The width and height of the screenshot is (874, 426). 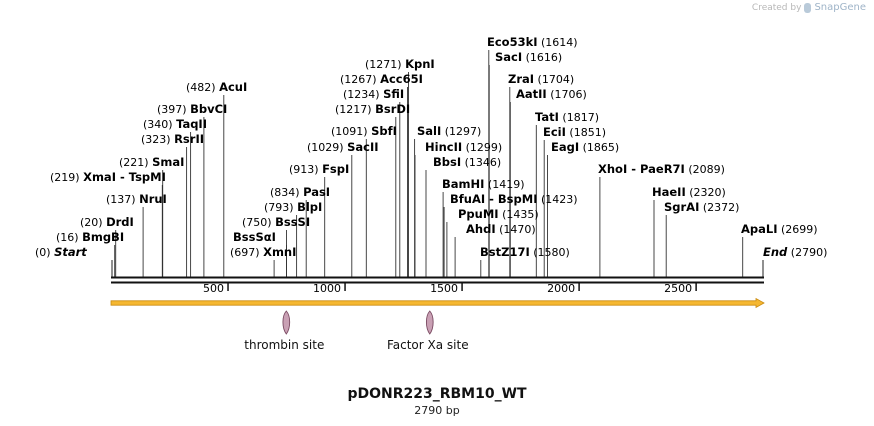 What do you see at coordinates (300, 192) in the screenshot?
I see `site-pasi: (834) PasI` at bounding box center [300, 192].